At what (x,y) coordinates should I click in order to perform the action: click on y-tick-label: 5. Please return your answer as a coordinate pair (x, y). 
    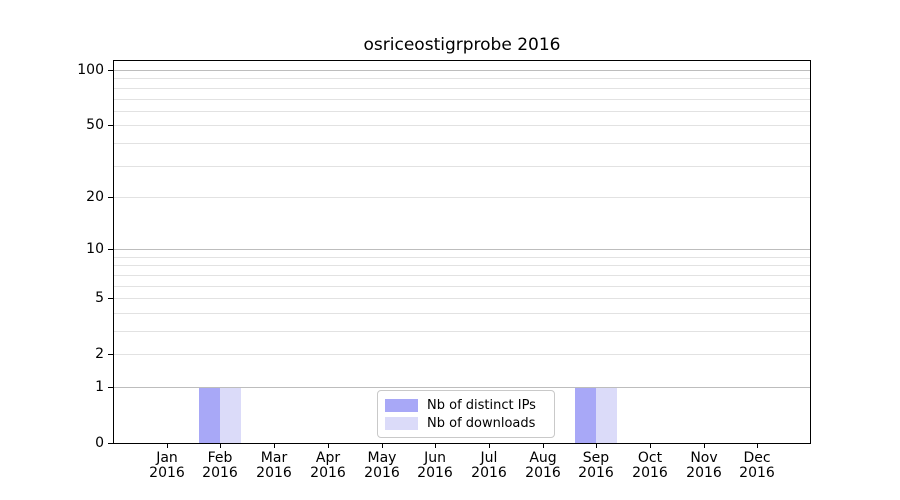
    Looking at the image, I should click on (99, 298).